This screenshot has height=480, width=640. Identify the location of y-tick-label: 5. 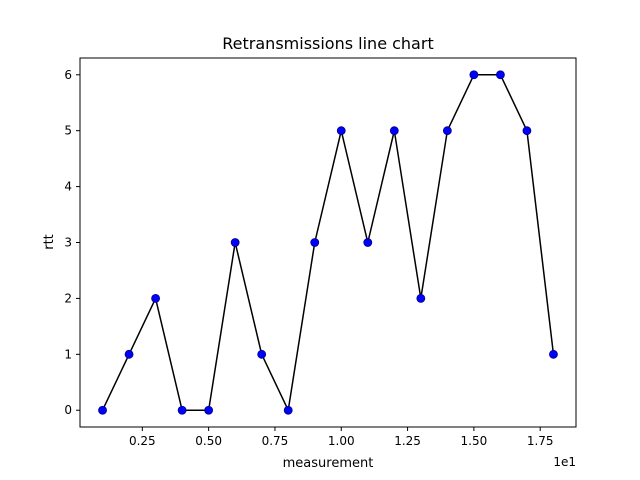
(68, 131).